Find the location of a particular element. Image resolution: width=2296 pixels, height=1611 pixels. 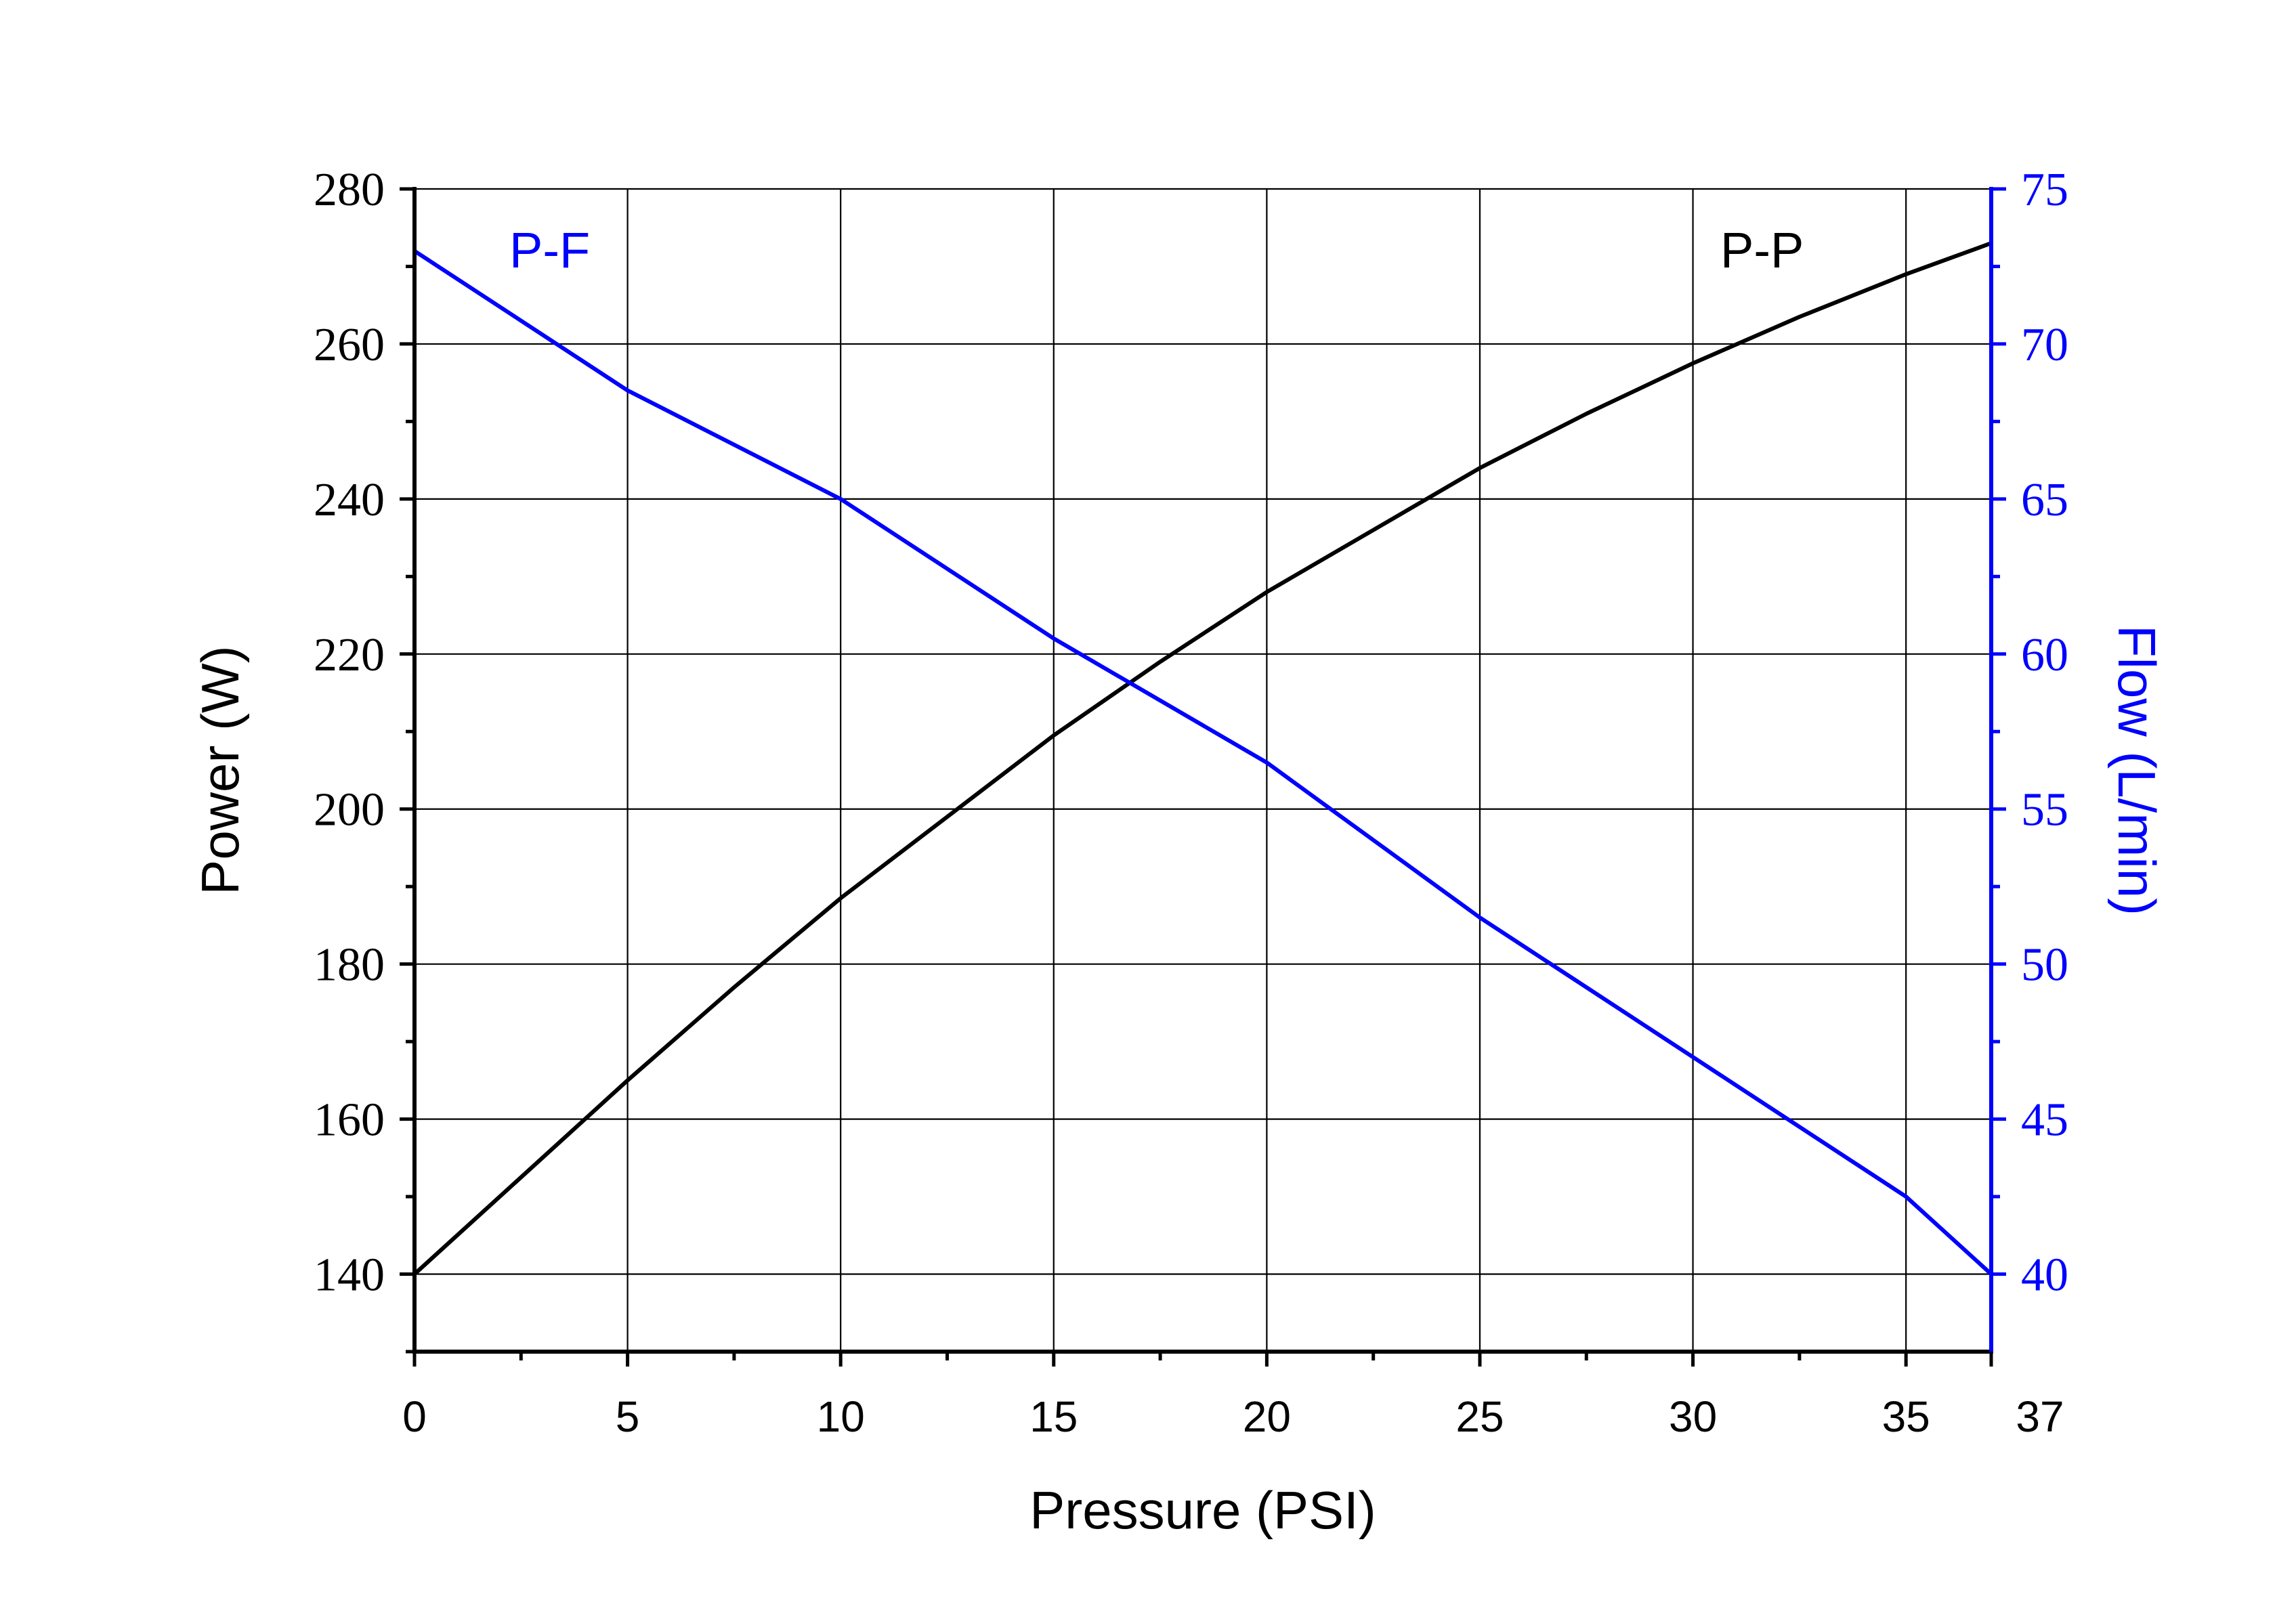

right-y-tick-label: 70 is located at coordinates (2044, 345).